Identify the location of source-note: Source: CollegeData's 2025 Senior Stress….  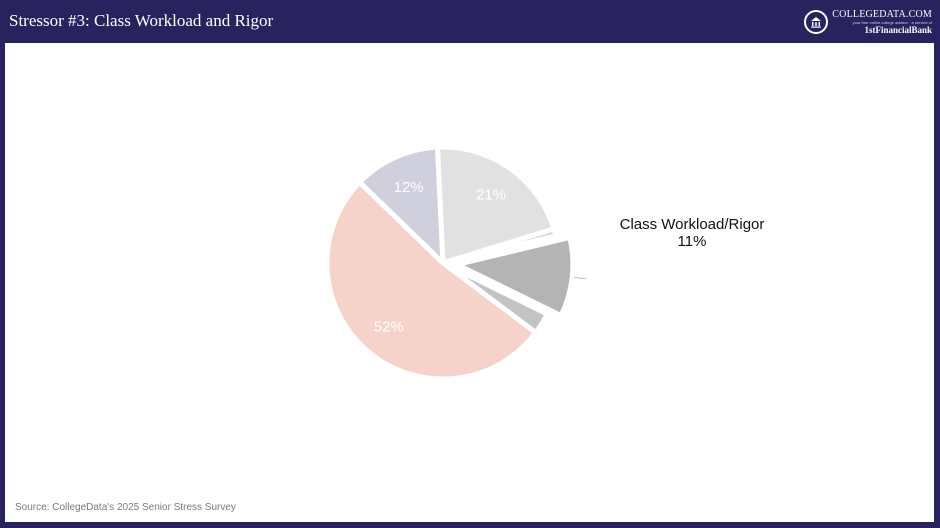
(125, 507).